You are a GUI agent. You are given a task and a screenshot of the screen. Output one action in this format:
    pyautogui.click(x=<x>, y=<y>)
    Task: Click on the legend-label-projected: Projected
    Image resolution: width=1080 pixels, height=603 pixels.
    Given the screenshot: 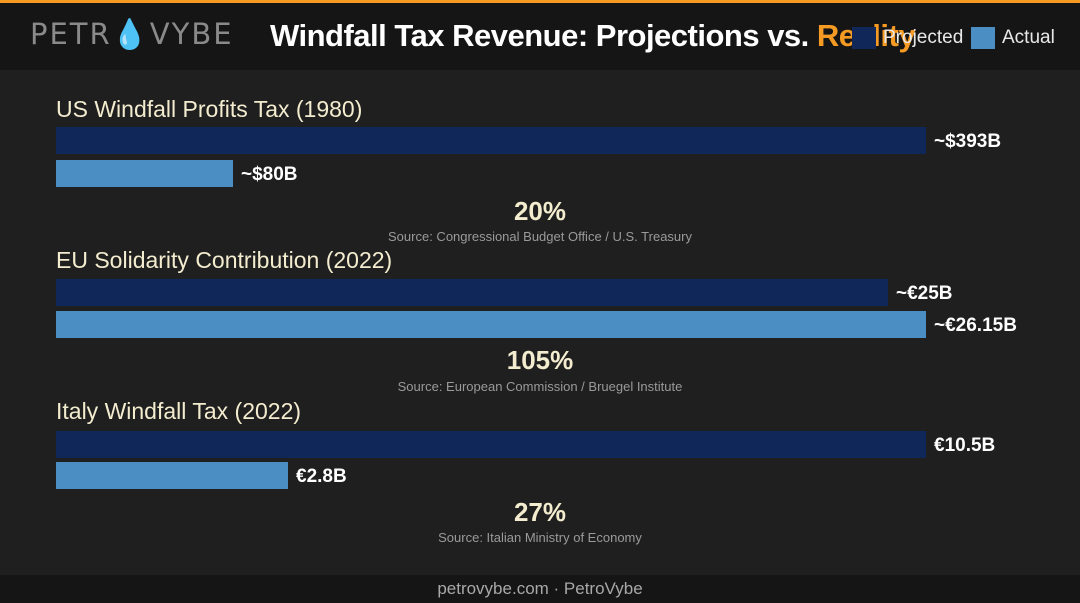 What is the action you would take?
    pyautogui.click(x=923, y=37)
    